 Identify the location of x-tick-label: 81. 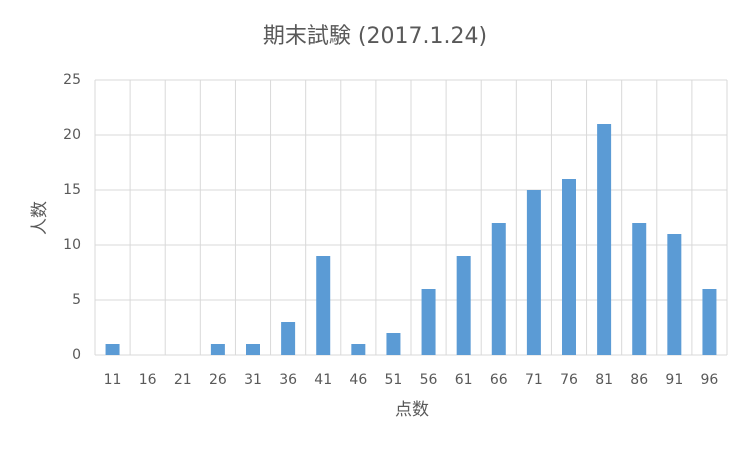
(604, 380).